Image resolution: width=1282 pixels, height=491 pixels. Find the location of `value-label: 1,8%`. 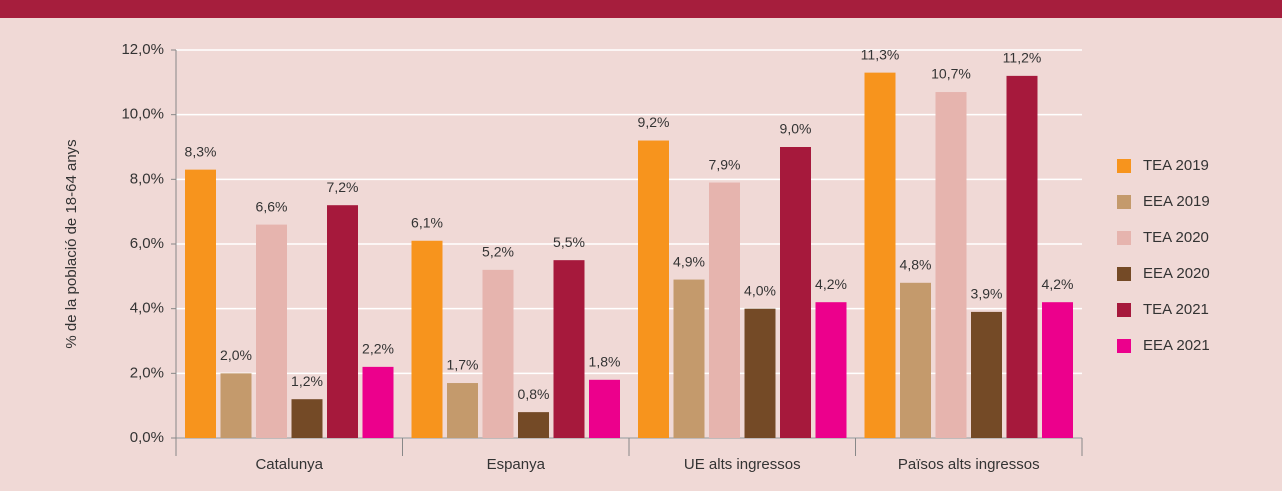

value-label: 1,8% is located at coordinates (605, 362).